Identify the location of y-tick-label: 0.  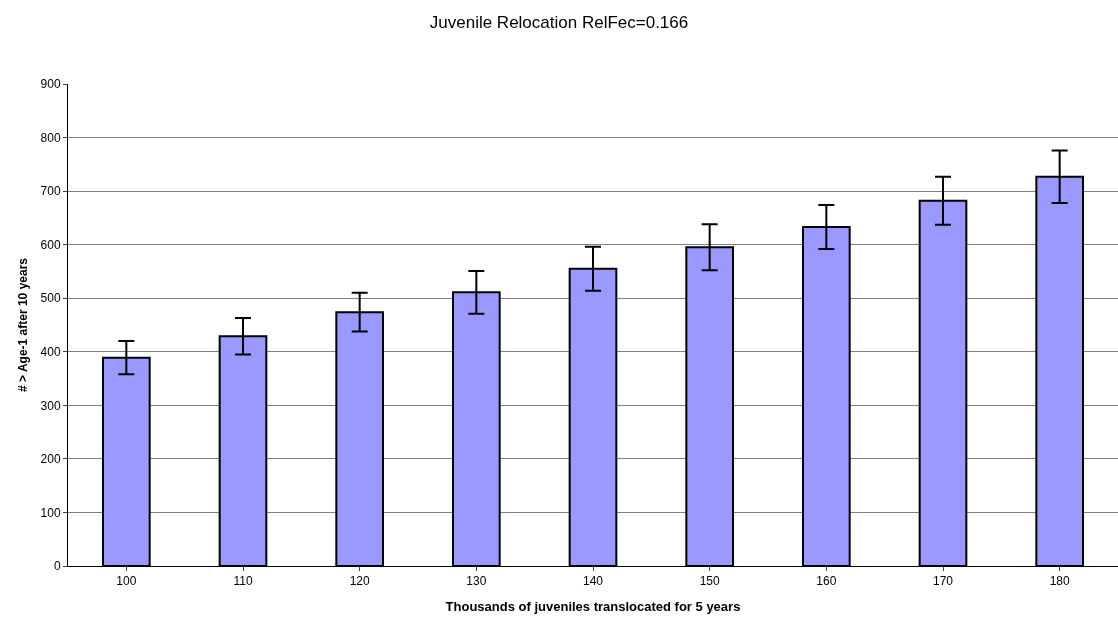
(57, 566).